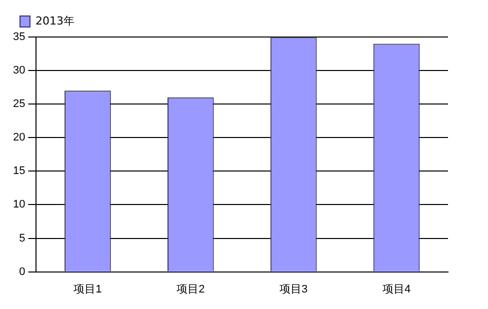 The image size is (488, 309). What do you see at coordinates (22, 272) in the screenshot?
I see `y-tick-label: 0` at bounding box center [22, 272].